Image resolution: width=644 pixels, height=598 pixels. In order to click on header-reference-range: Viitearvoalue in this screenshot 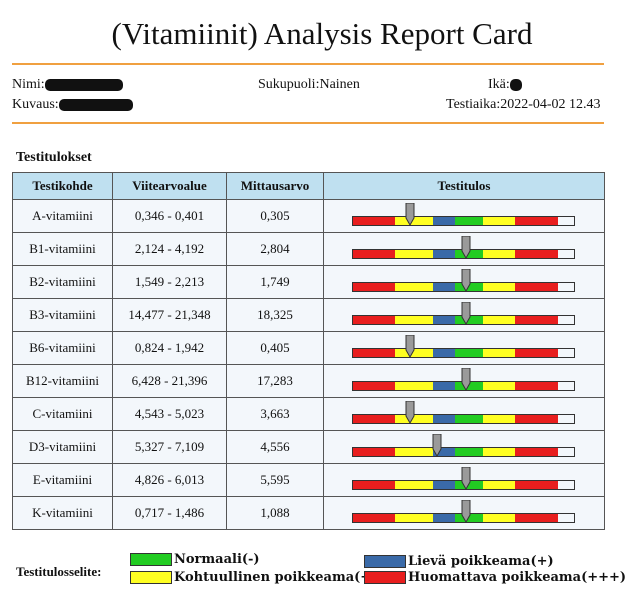, I will do `click(169, 186)`.